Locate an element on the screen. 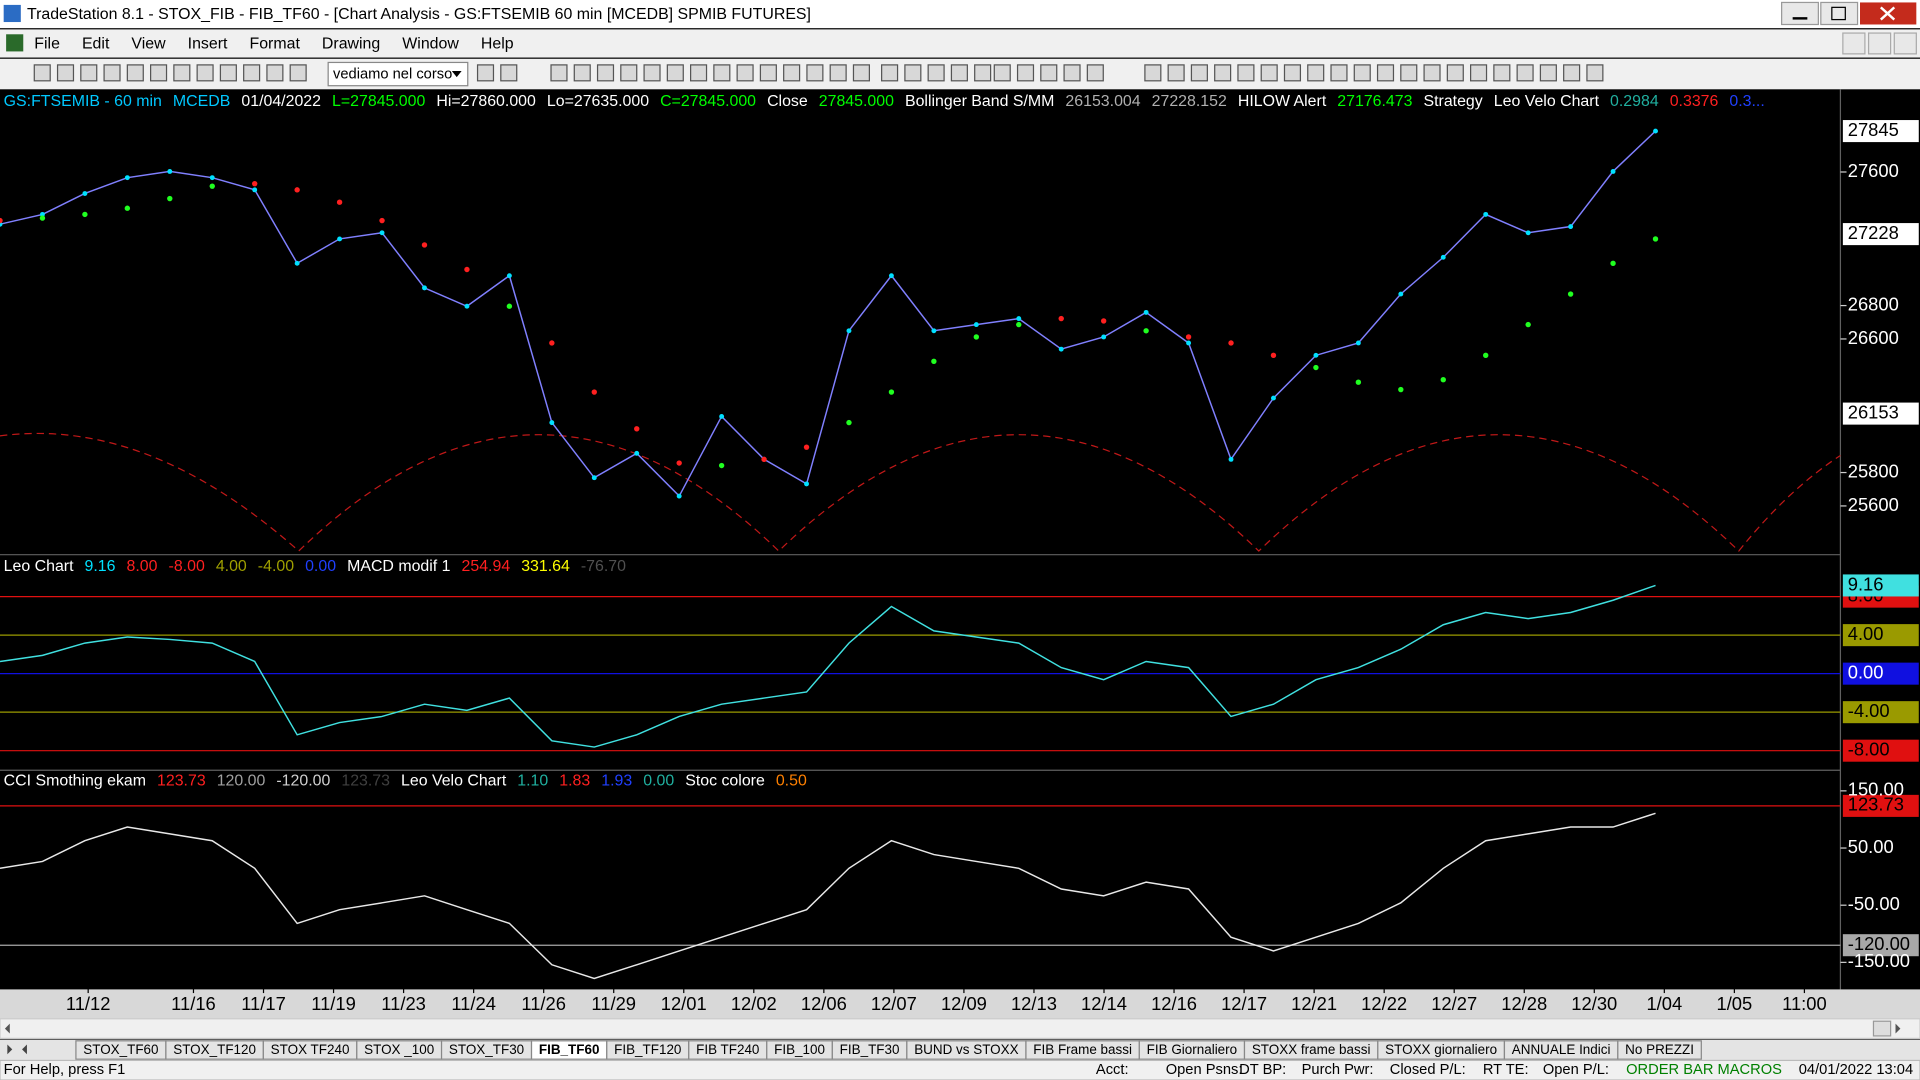 This screenshot has width=1920, height=1080. menu-item: Window is located at coordinates (430, 43).